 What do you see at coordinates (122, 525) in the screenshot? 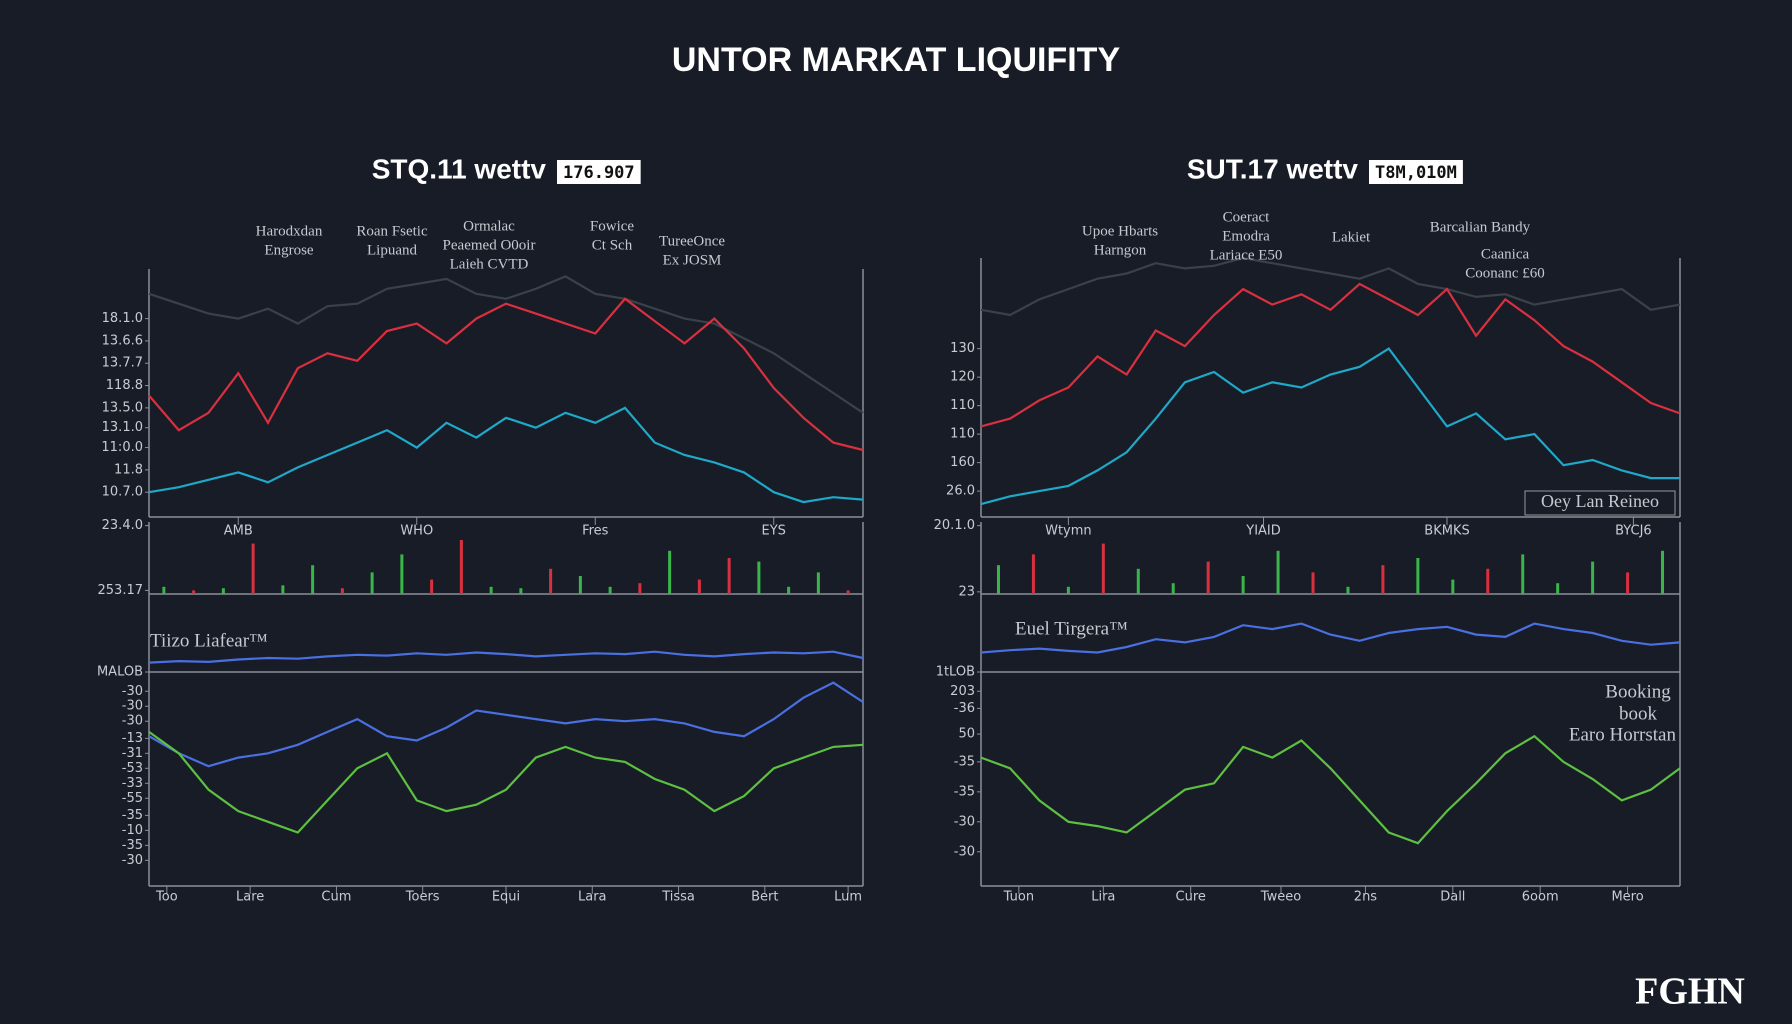
I see `y-tick-label: 23.4.0` at bounding box center [122, 525].